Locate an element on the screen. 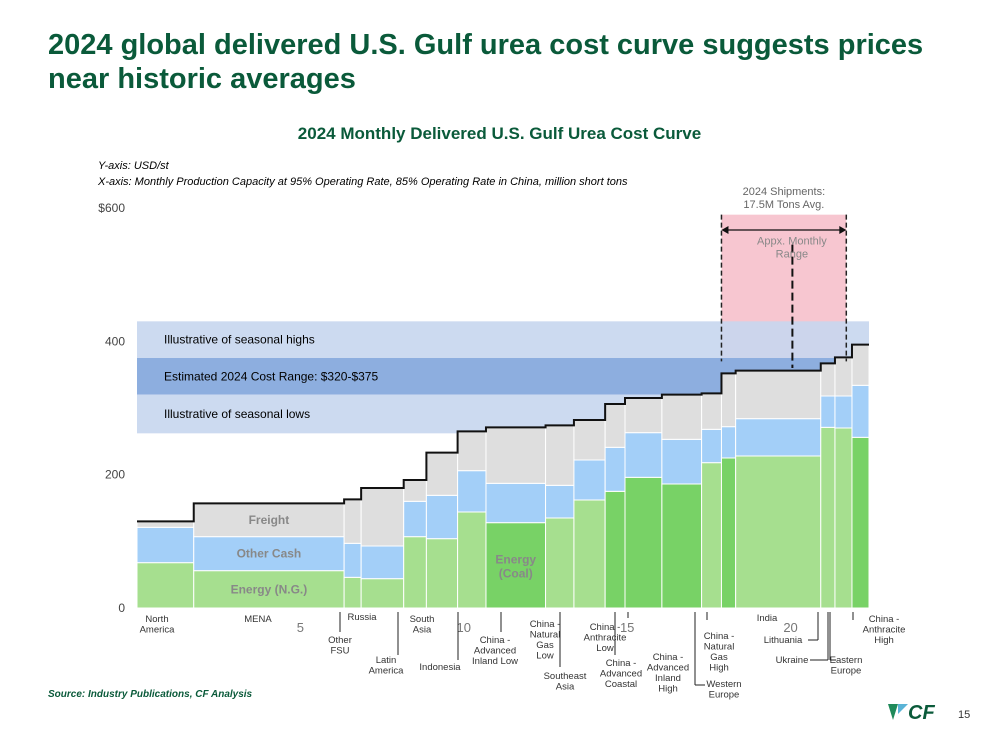 Image resolution: width=999 pixels, height=750 pixels. category-label-1: MENA is located at coordinates (258, 619).